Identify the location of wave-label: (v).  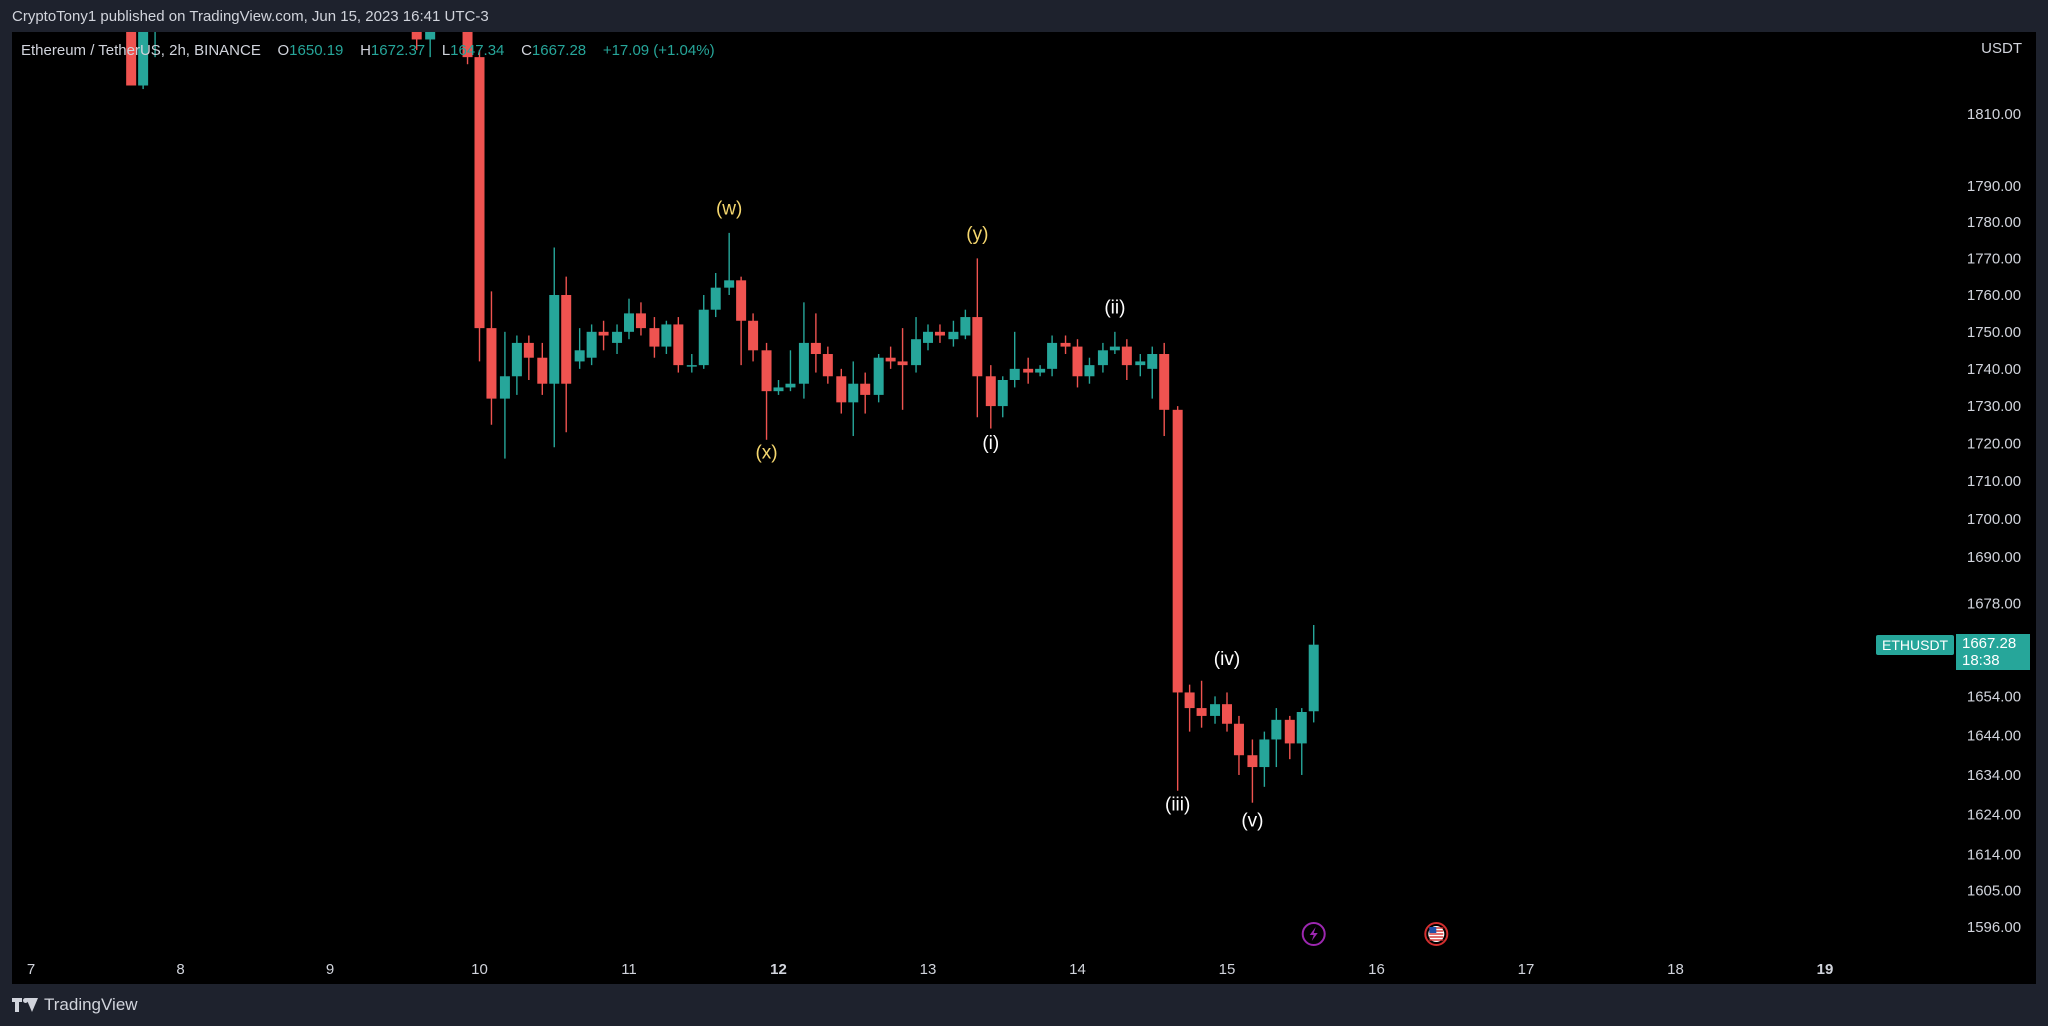
(1252, 821).